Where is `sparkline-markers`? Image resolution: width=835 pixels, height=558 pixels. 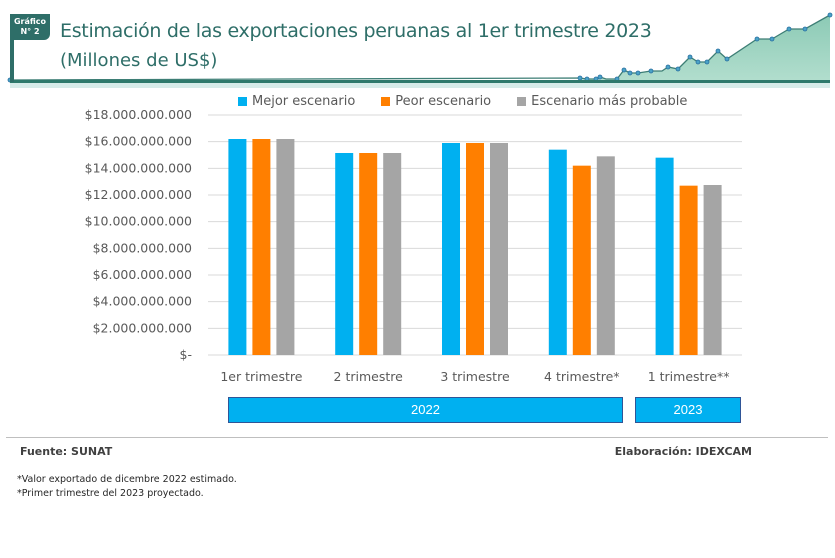
sparkline-markers is located at coordinates (420, 47).